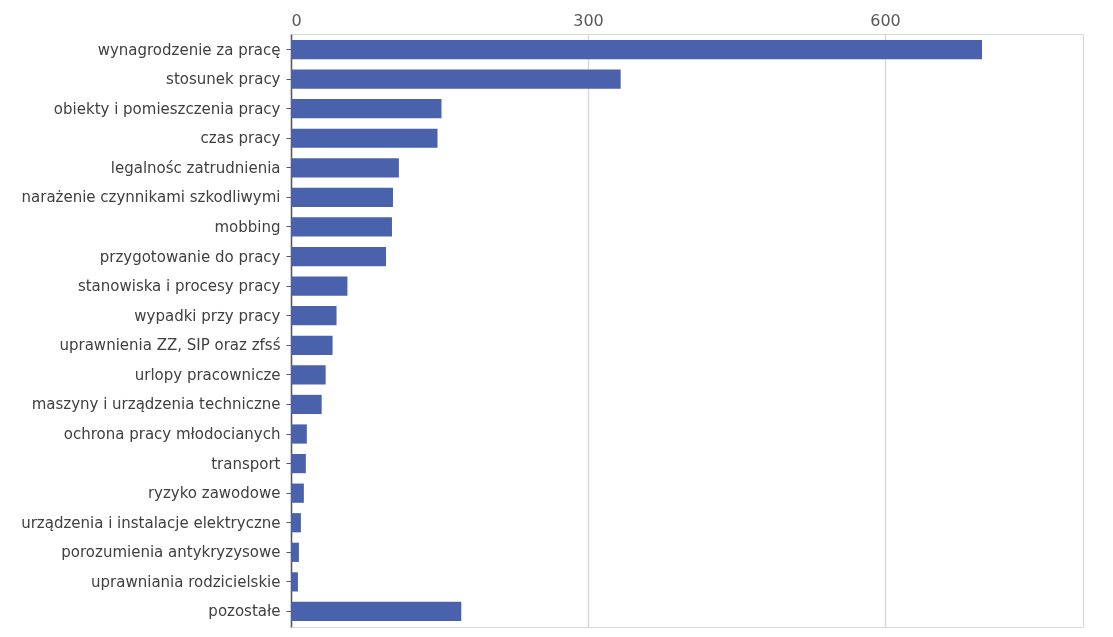 The width and height of the screenshot is (1113, 637). Describe the element at coordinates (179, 286) in the screenshot. I see `y-tick-label: stanowiska i procesy pracy` at that location.